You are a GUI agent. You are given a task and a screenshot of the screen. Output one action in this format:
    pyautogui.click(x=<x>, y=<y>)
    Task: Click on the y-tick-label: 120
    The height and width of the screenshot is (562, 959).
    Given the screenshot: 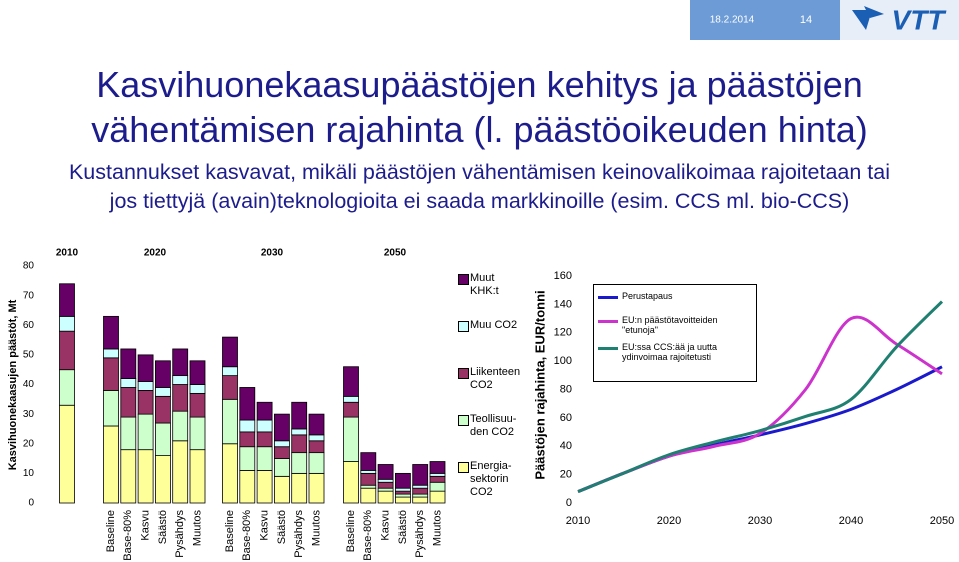 What is the action you would take?
    pyautogui.click(x=563, y=333)
    